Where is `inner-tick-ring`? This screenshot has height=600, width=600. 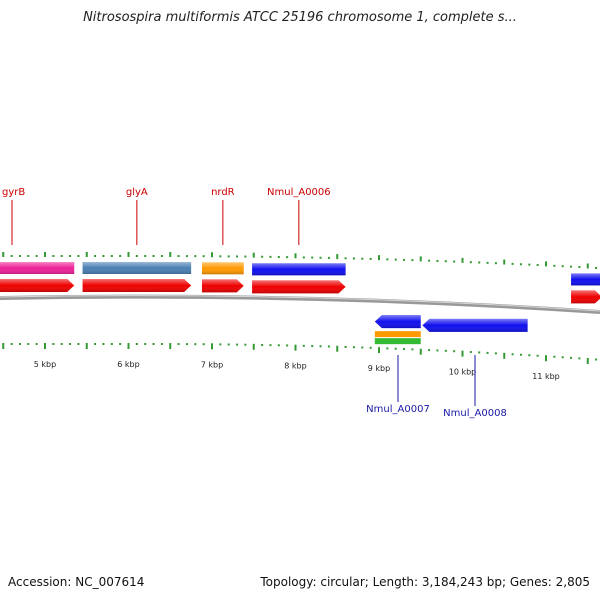 inner-tick-ring is located at coordinates (300, 353).